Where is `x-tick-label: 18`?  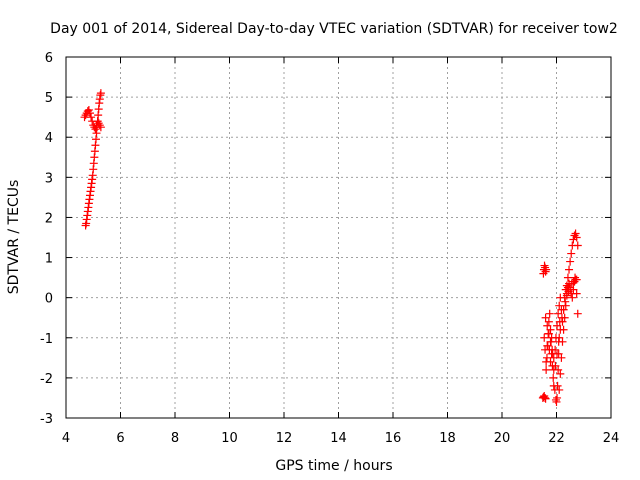 x-tick-label: 18 is located at coordinates (447, 438).